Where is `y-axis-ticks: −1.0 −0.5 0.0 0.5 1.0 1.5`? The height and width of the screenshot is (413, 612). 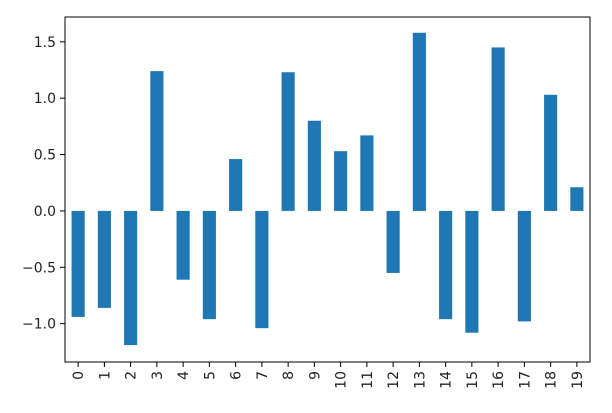
y-axis-ticks: −1.0 −0.5 0.0 0.5 1.0 1.5 is located at coordinates (43, 184).